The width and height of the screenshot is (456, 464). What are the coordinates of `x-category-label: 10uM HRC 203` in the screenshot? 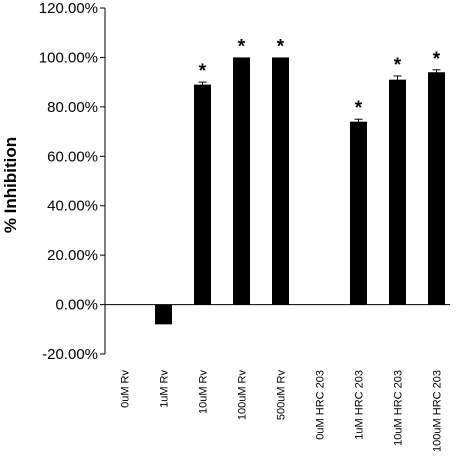 It's located at (399, 408).